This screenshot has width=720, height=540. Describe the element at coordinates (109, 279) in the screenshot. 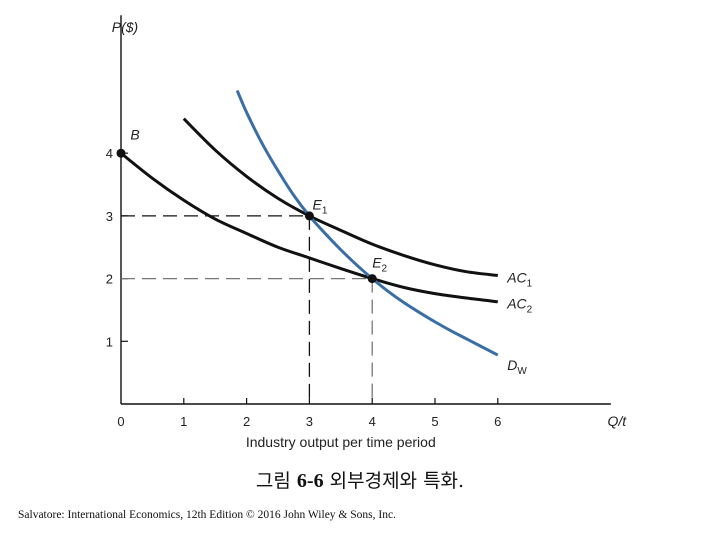

I see `y-tick-label: 2` at that location.